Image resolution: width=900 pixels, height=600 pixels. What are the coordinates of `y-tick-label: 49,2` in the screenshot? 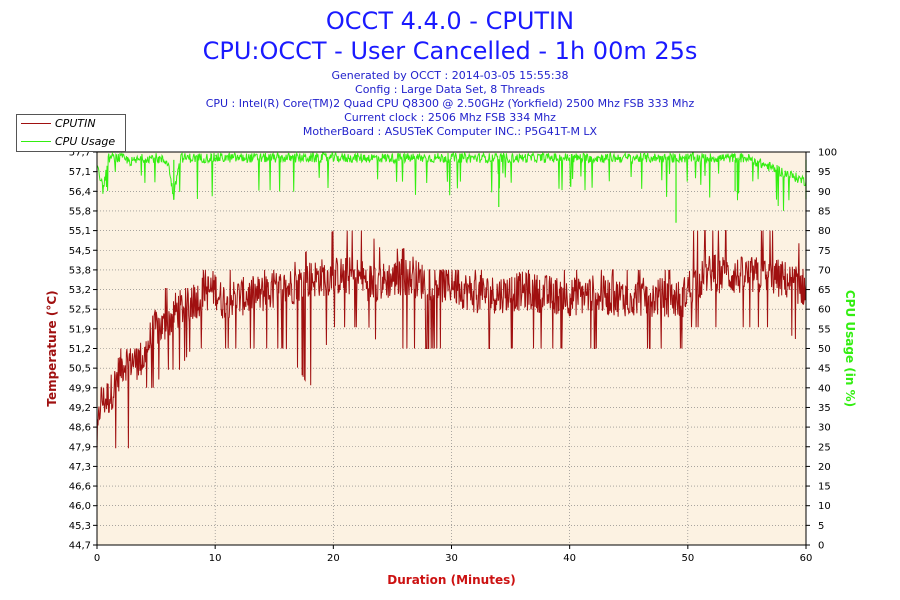 It's located at (80, 408).